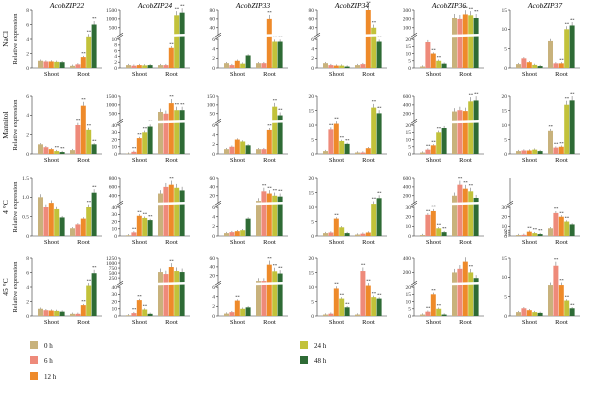 Image resolution: width=600 pixels, height=405 pixels. Describe the element at coordinates (351, 5) in the screenshot. I see `gene-title-4: AcobZIP34` at that location.